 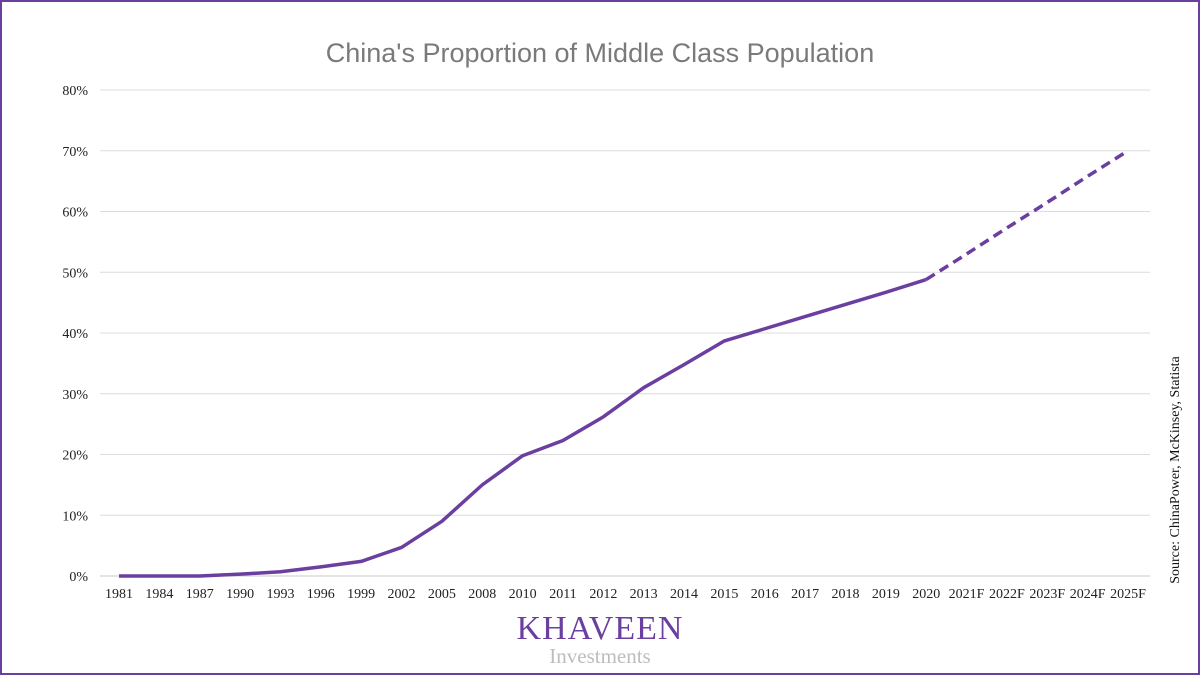 I want to click on y-tick-label: 20%, so click(x=75, y=456).